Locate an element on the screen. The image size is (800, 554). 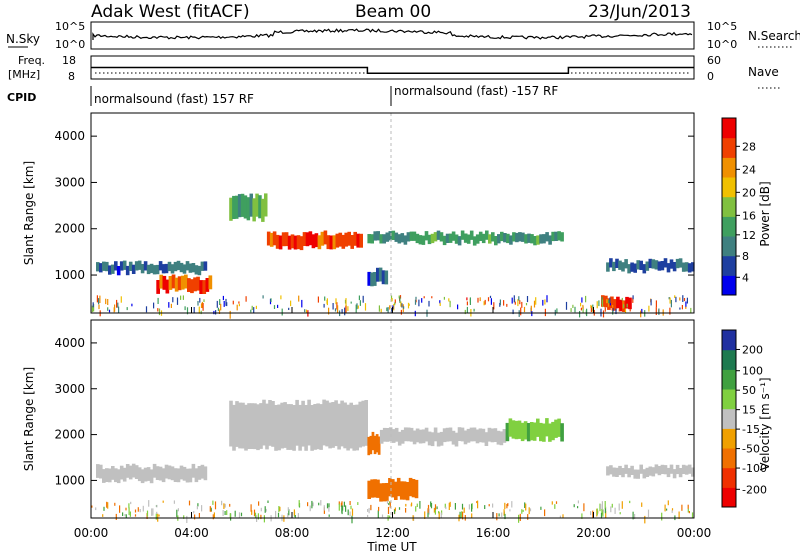
velocity-colorbar-label: Velocity [m s⁻¹] is located at coordinates (765, 423).